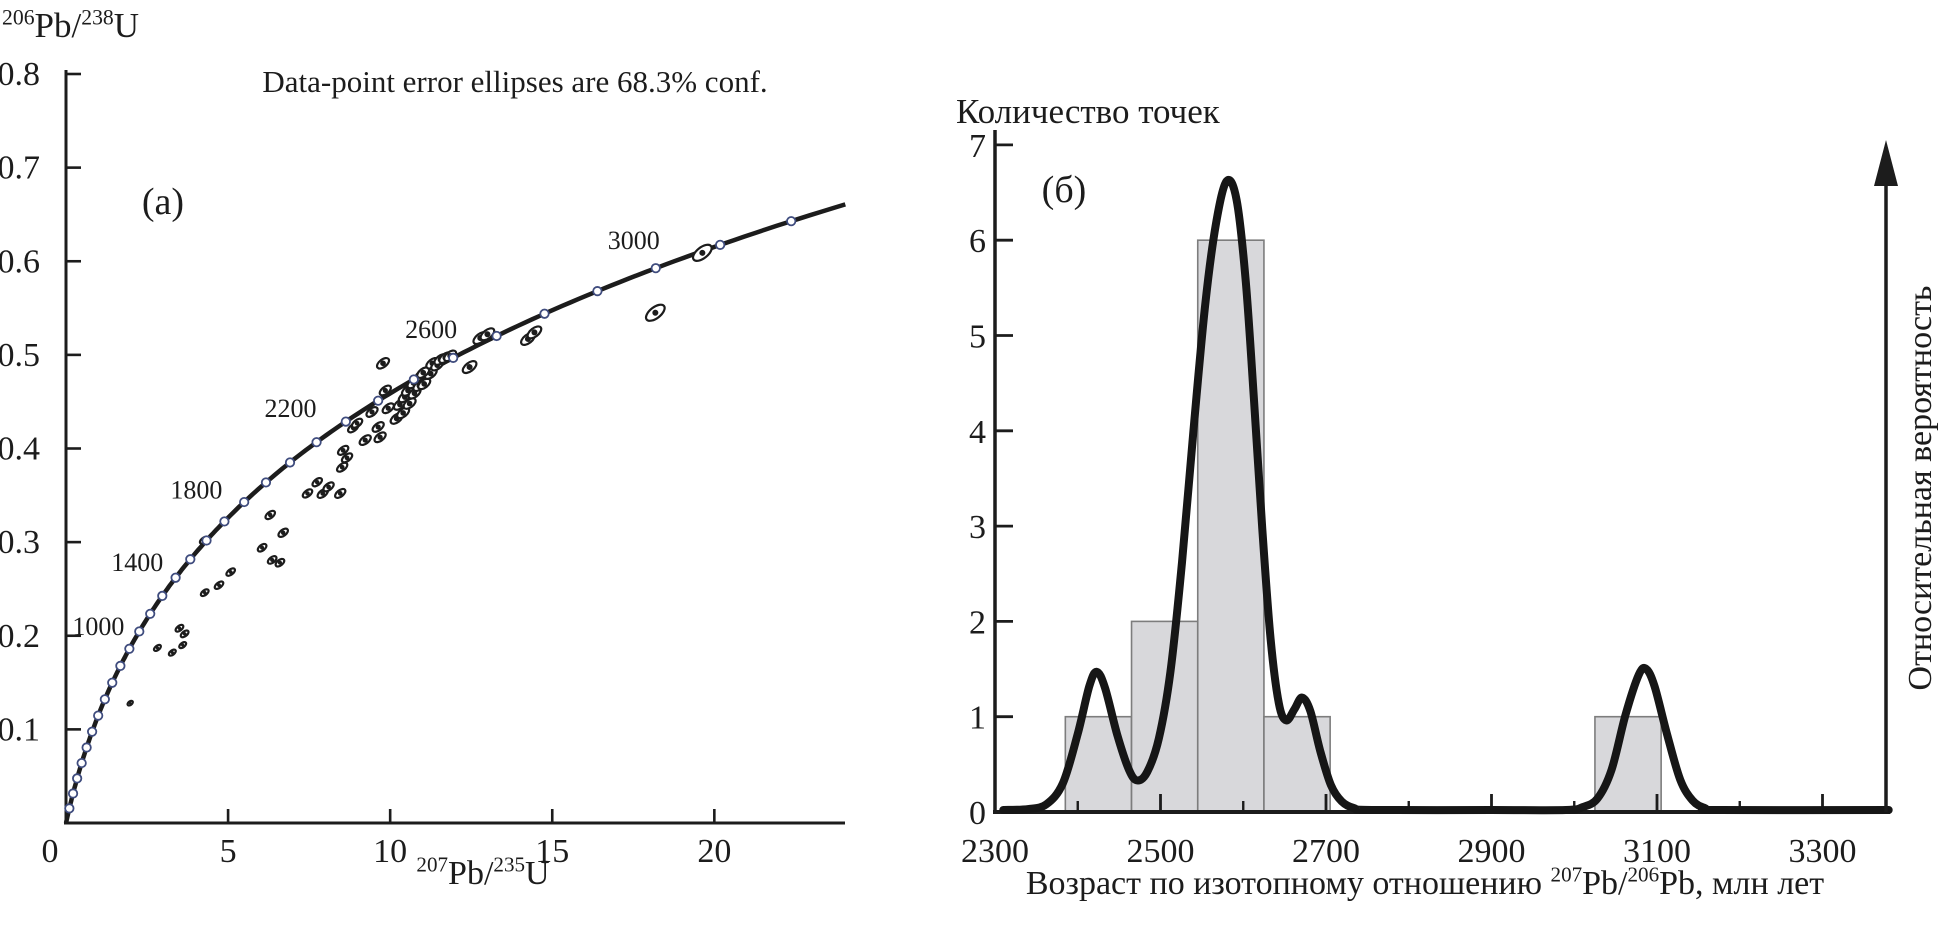 The image size is (1943, 930). What do you see at coordinates (50, 851) in the screenshot?
I see `x-tick-label-a: 0` at bounding box center [50, 851].